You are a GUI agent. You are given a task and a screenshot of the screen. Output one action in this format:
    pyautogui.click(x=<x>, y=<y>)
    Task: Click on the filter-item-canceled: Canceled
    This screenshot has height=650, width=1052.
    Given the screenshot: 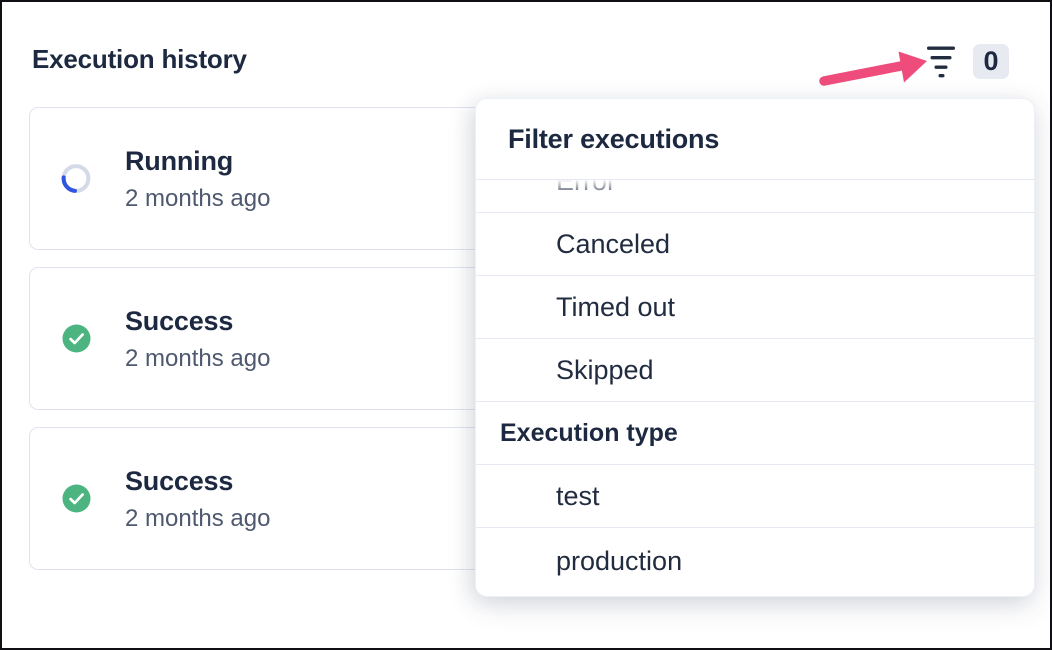 What is the action you would take?
    pyautogui.click(x=755, y=244)
    